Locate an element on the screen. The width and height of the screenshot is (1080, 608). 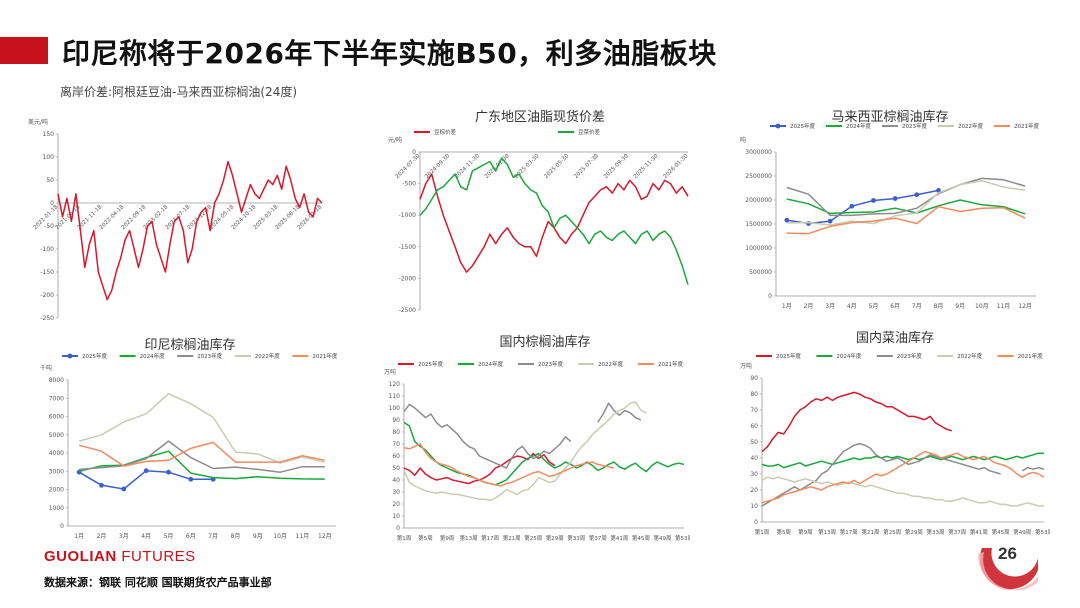
x-tick-label: 3月 is located at coordinates (830, 306).